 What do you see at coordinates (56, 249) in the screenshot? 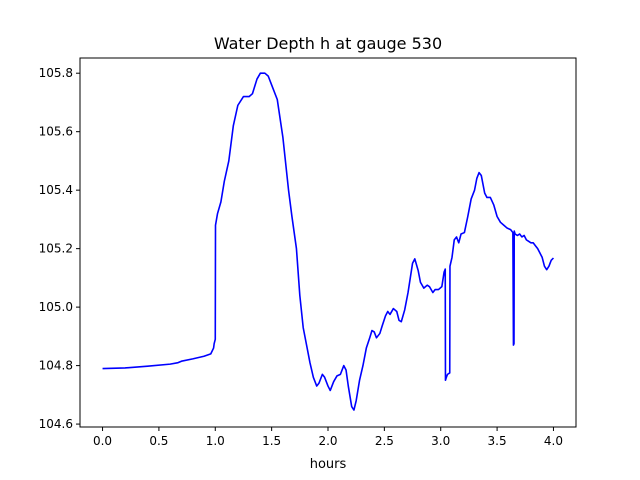
I see `y-tick-label: 105.2` at bounding box center [56, 249].